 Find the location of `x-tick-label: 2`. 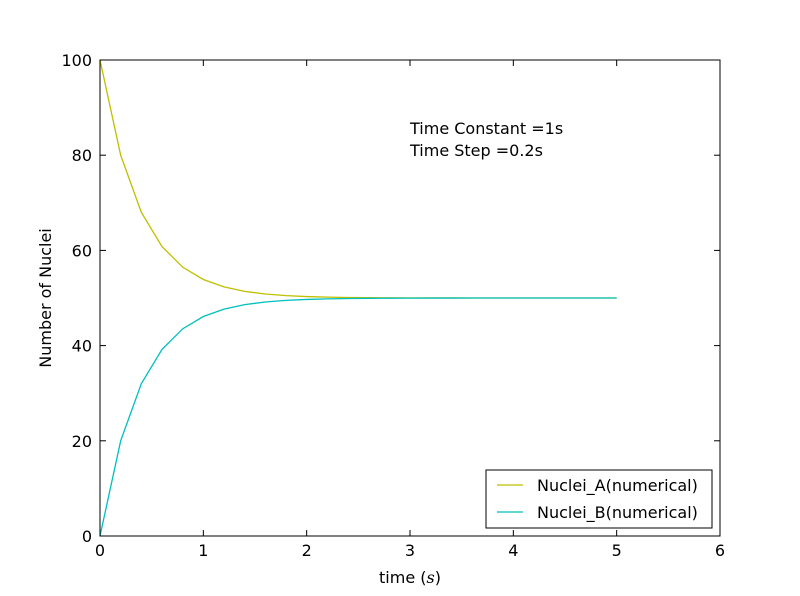

x-tick-label: 2 is located at coordinates (307, 550).